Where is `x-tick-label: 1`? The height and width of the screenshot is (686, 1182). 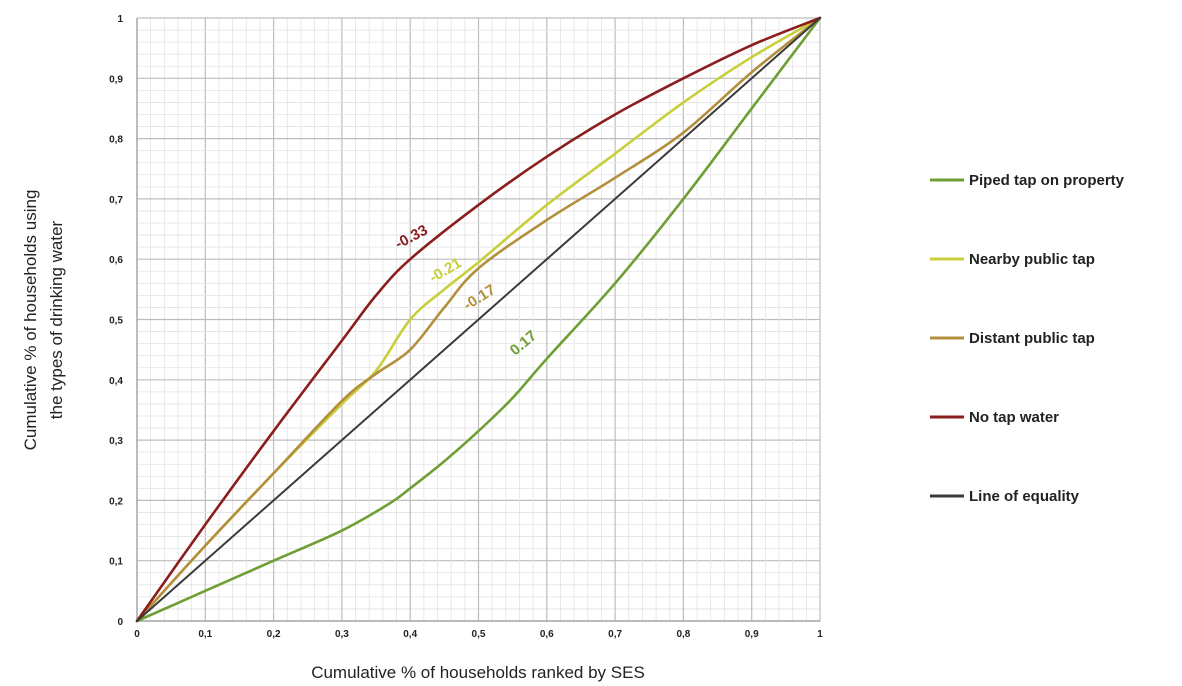 x-tick-label: 1 is located at coordinates (820, 634).